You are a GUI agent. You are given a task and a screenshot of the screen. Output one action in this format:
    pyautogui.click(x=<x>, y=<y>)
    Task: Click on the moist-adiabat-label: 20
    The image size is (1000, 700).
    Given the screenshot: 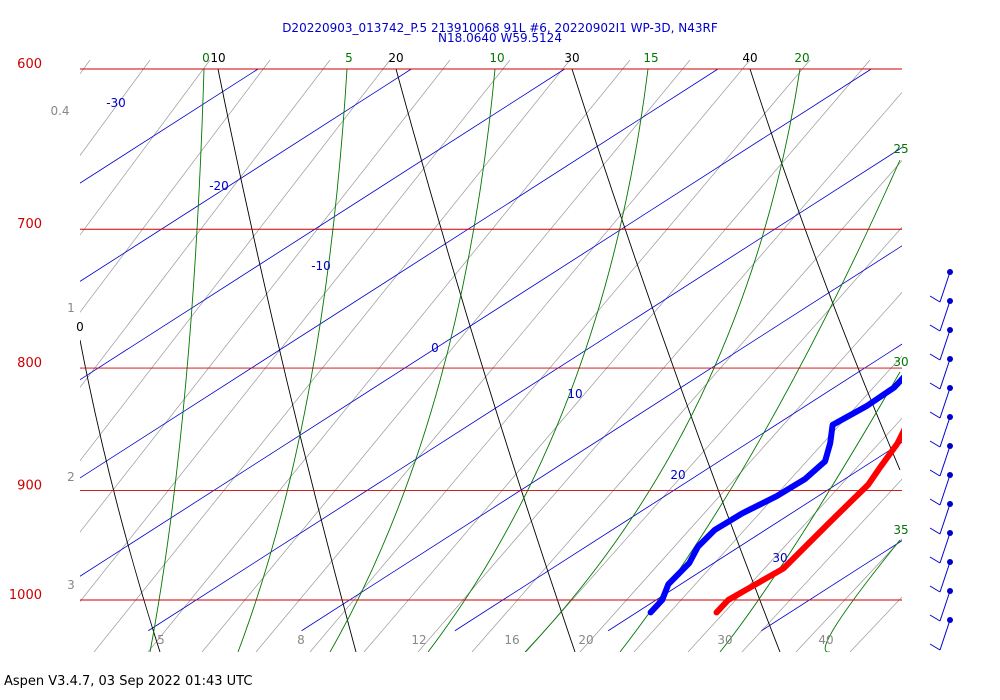 What is the action you would take?
    pyautogui.click(x=801, y=58)
    